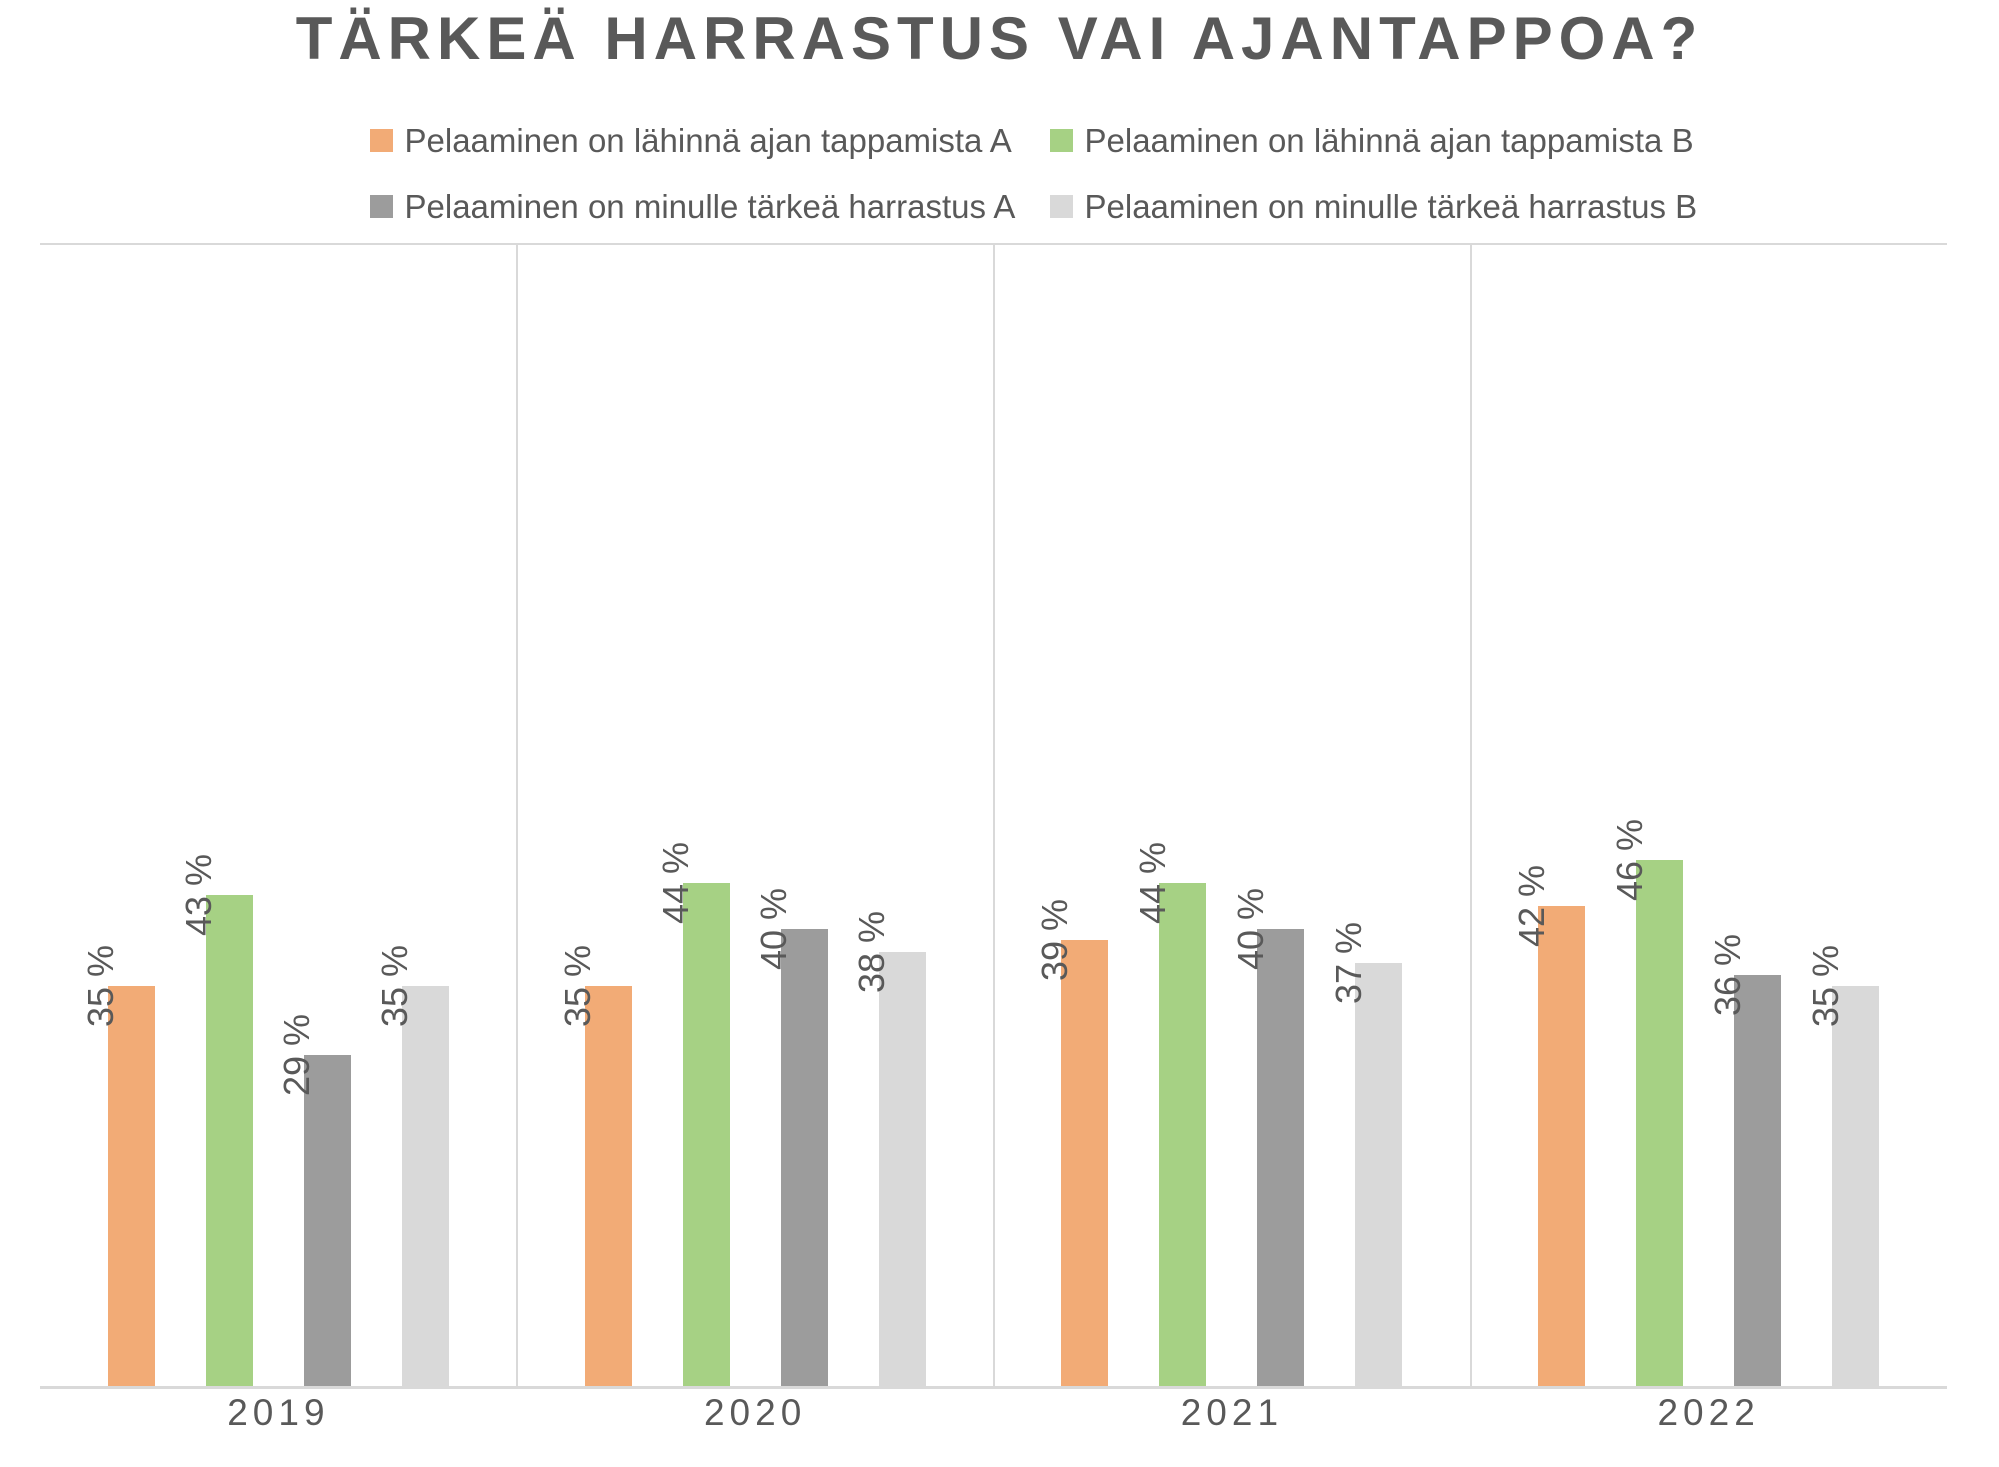 The height and width of the screenshot is (1467, 1999). I want to click on legend-item-0: Pelaaminen on lähinnä ajan tappamista A, so click(680, 140).